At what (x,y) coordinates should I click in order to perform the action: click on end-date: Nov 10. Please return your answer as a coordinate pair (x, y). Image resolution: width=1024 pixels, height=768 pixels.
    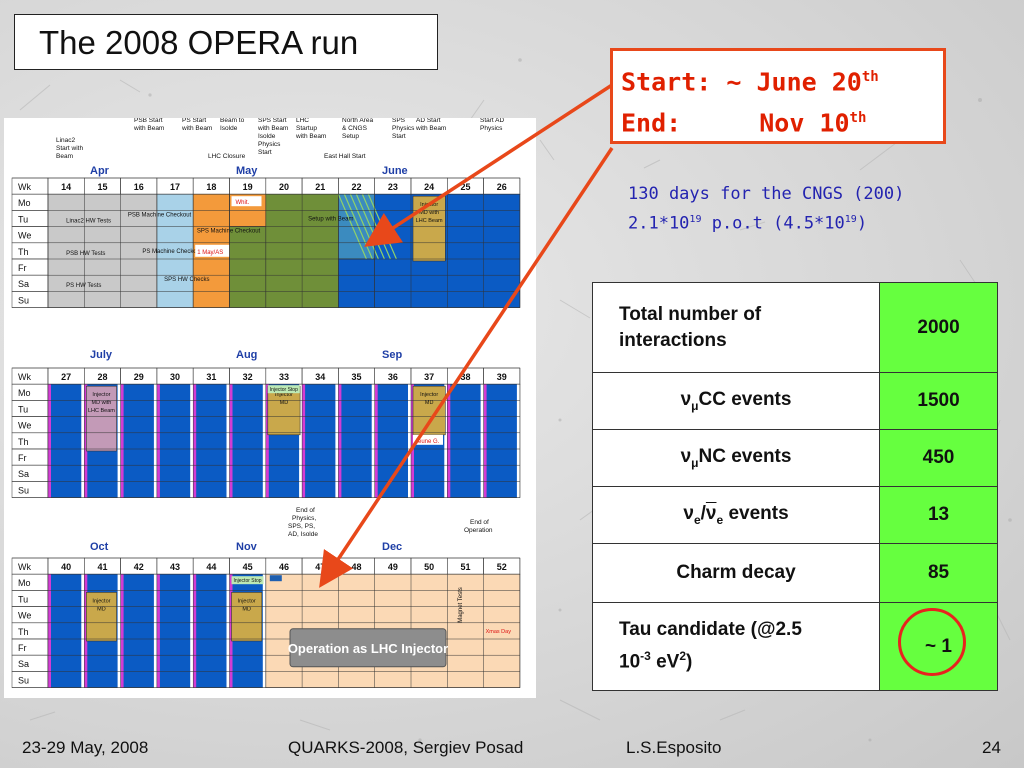
    Looking at the image, I should click on (804, 123).